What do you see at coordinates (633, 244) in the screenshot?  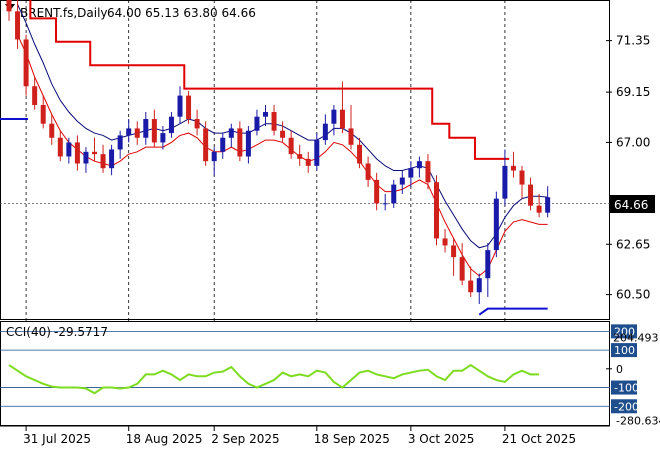 I see `y-tick-label-4: 62.65` at bounding box center [633, 244].